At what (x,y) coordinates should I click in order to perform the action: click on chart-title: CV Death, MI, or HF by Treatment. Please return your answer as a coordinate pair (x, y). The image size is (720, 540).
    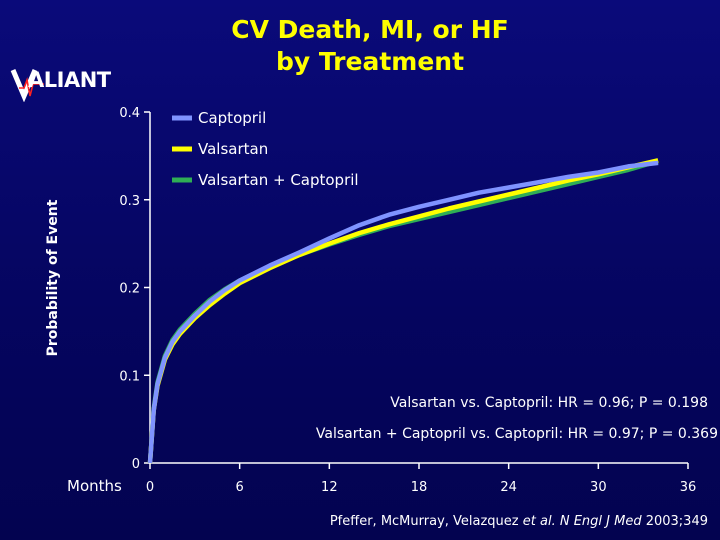
    Looking at the image, I should click on (370, 46).